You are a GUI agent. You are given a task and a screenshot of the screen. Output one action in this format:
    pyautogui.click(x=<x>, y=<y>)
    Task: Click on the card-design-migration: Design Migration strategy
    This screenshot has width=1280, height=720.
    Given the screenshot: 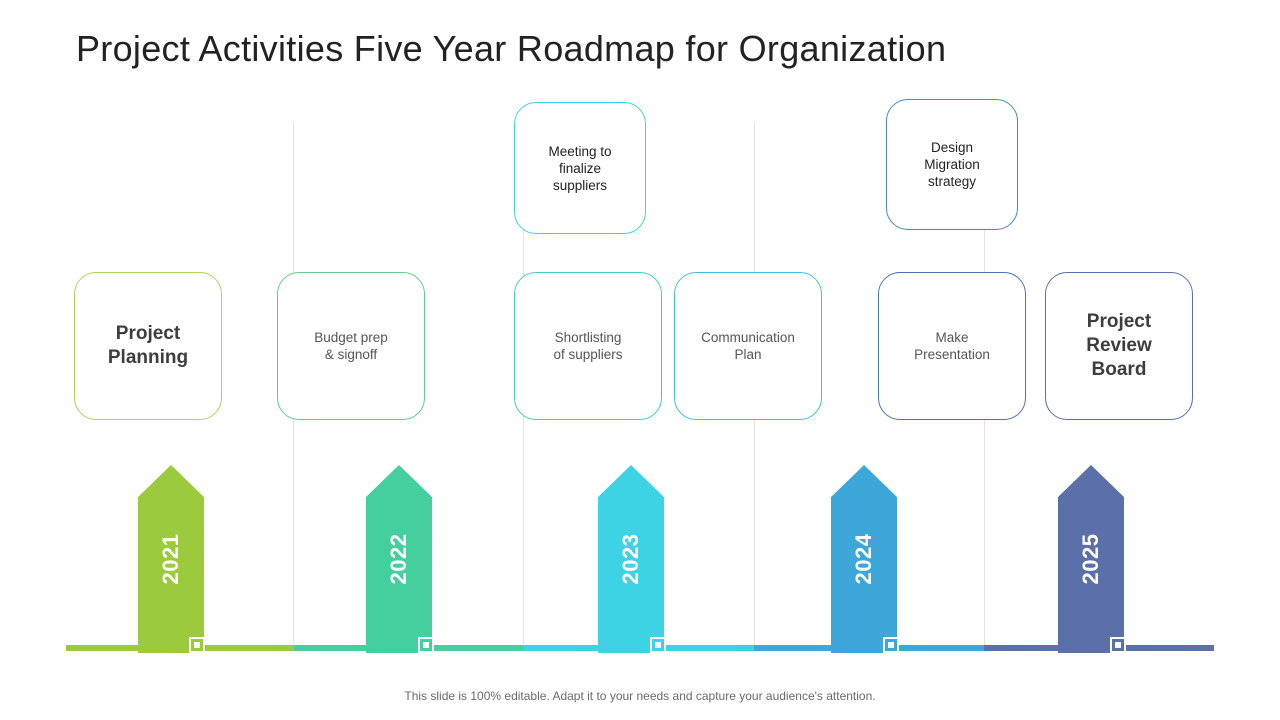 What is the action you would take?
    pyautogui.click(x=952, y=164)
    